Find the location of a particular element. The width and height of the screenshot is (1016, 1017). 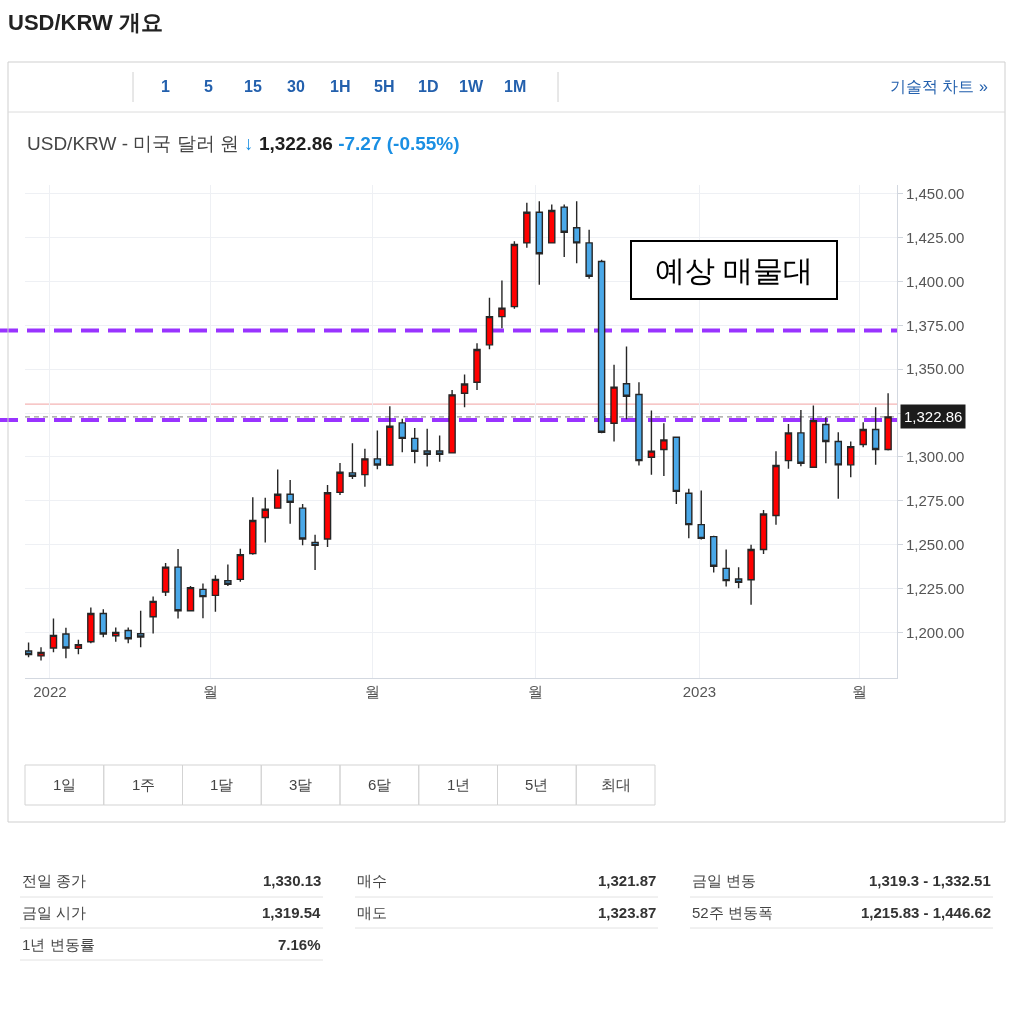

y-tick-label: 1,300.00 is located at coordinates (935, 457).